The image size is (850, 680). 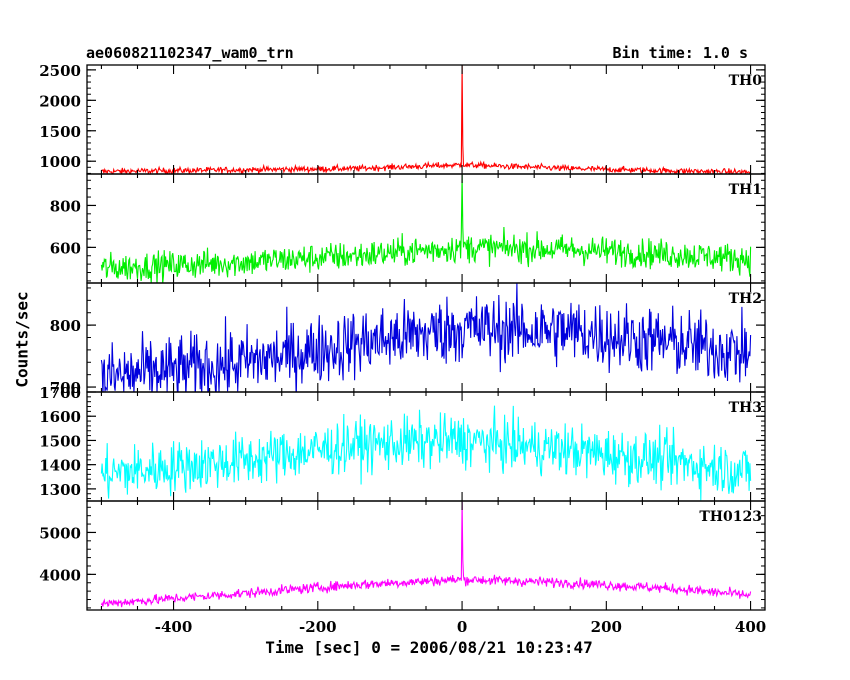 What do you see at coordinates (60, 417) in the screenshot?
I see `y-tick-label: 1600` at bounding box center [60, 417].